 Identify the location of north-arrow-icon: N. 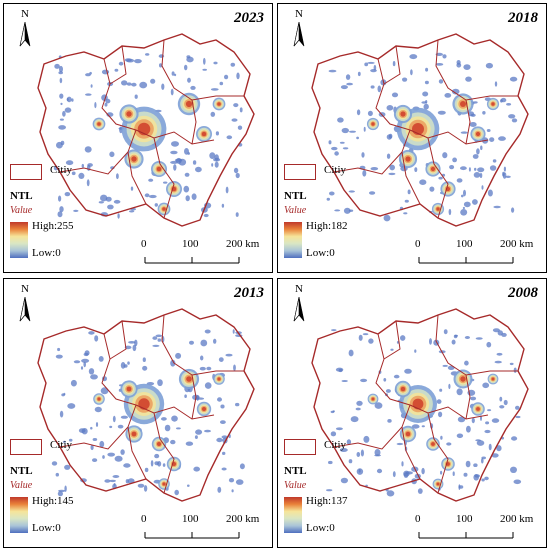
(299, 304).